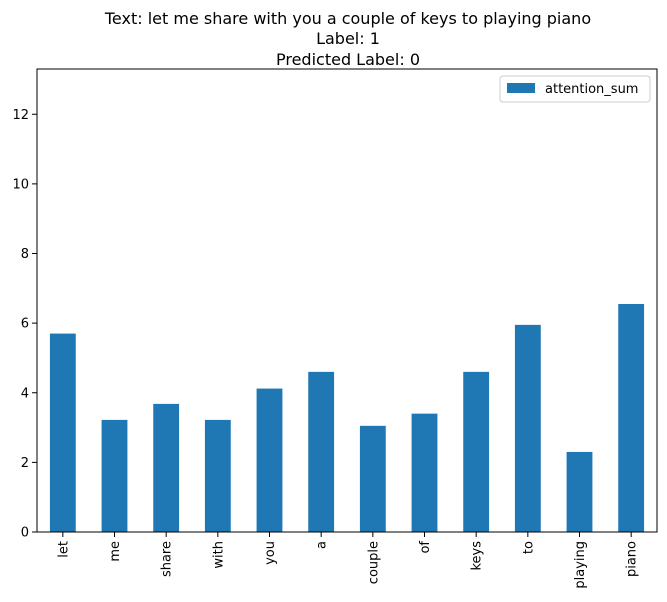 Image resolution: width=667 pixels, height=602 pixels. What do you see at coordinates (114, 475) in the screenshot?
I see `bar-me` at bounding box center [114, 475].